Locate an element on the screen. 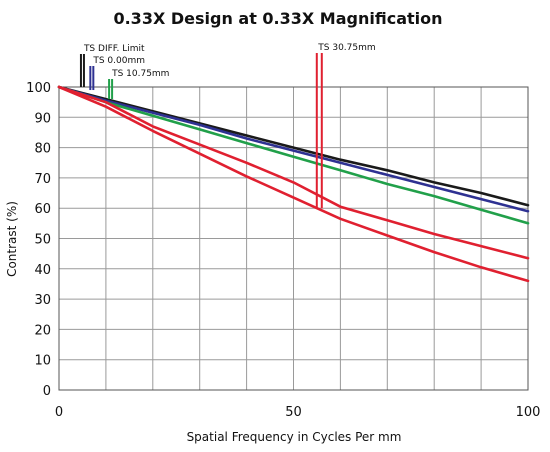 Image resolution: width=550 pixels, height=452 pixels. y-tick-label: 20 is located at coordinates (42, 330).